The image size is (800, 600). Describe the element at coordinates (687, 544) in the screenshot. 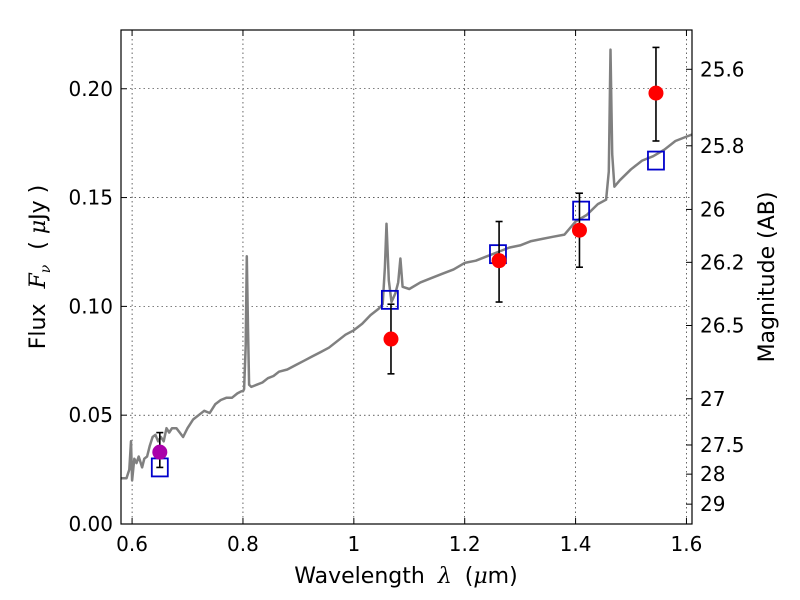

I see `x-tick-label: 1.6` at that location.